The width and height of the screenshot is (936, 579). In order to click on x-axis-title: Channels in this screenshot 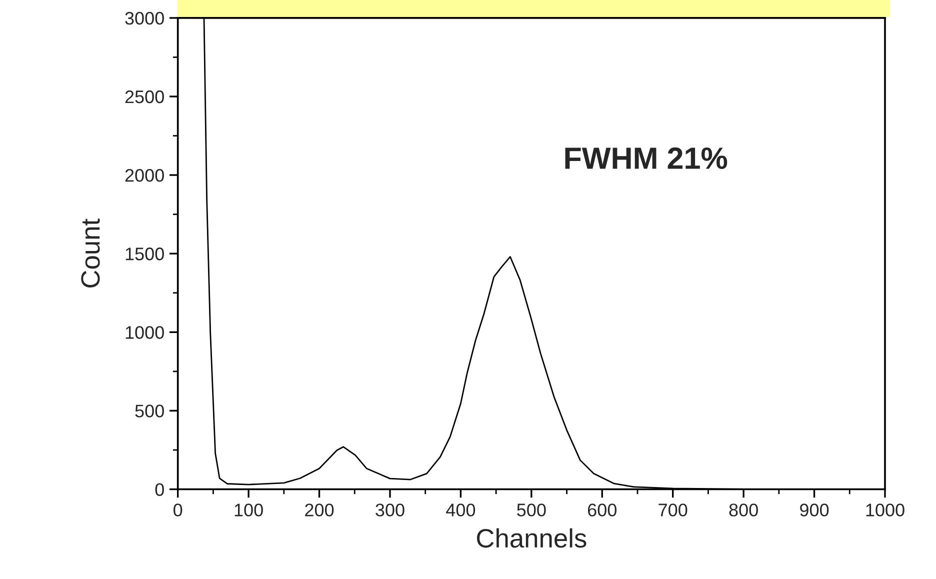, I will do `click(531, 538)`.